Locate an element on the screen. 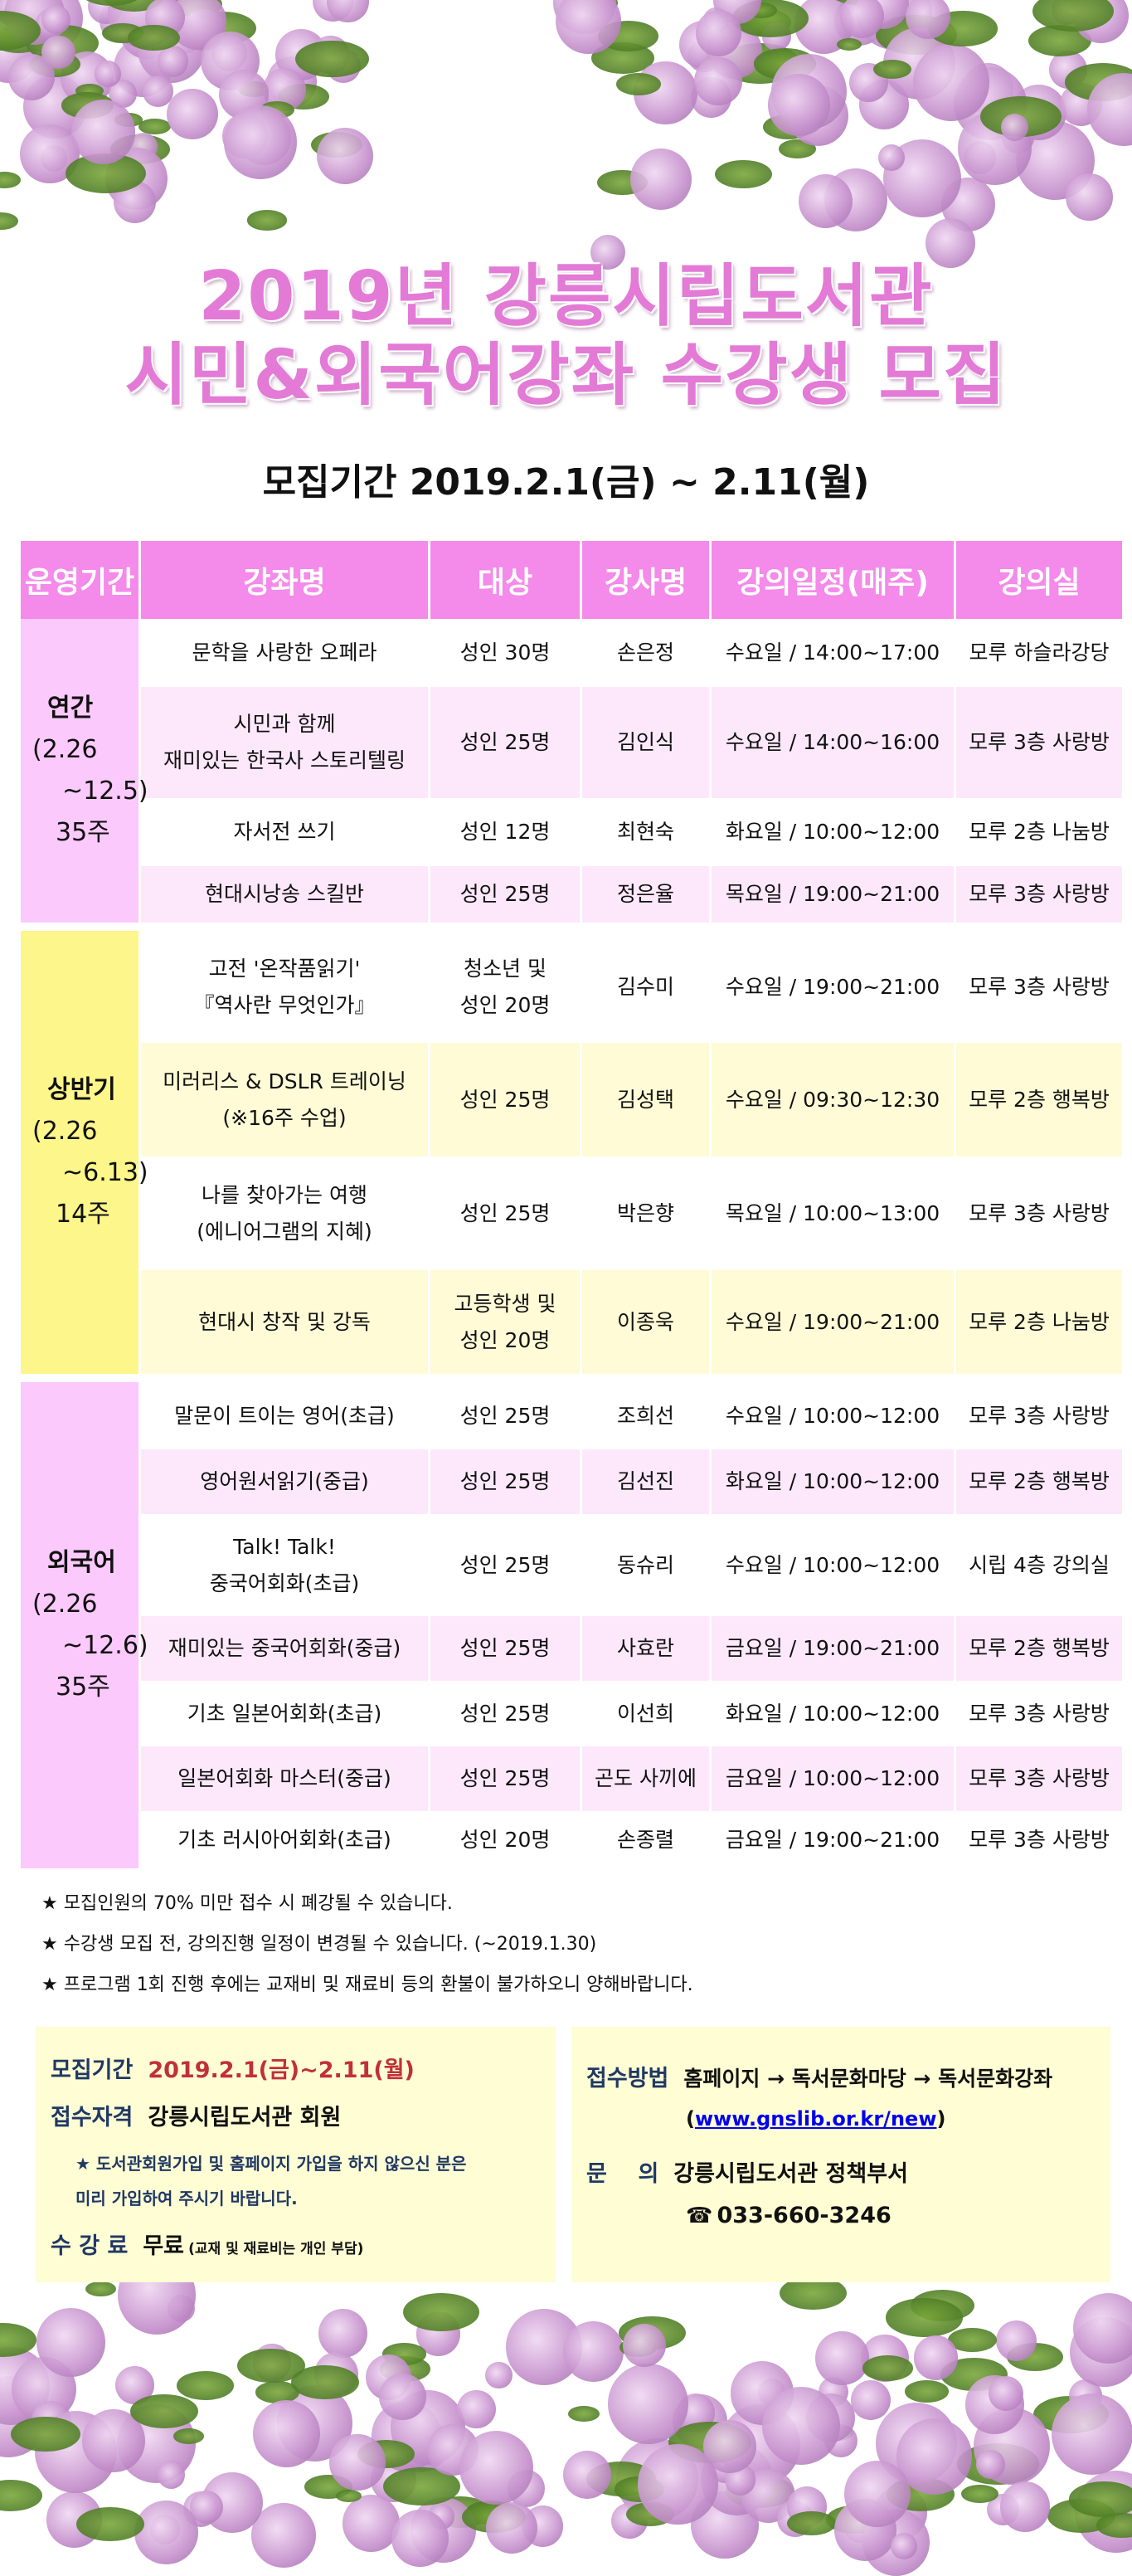  period-text: ~6.13) is located at coordinates (83, 1173).